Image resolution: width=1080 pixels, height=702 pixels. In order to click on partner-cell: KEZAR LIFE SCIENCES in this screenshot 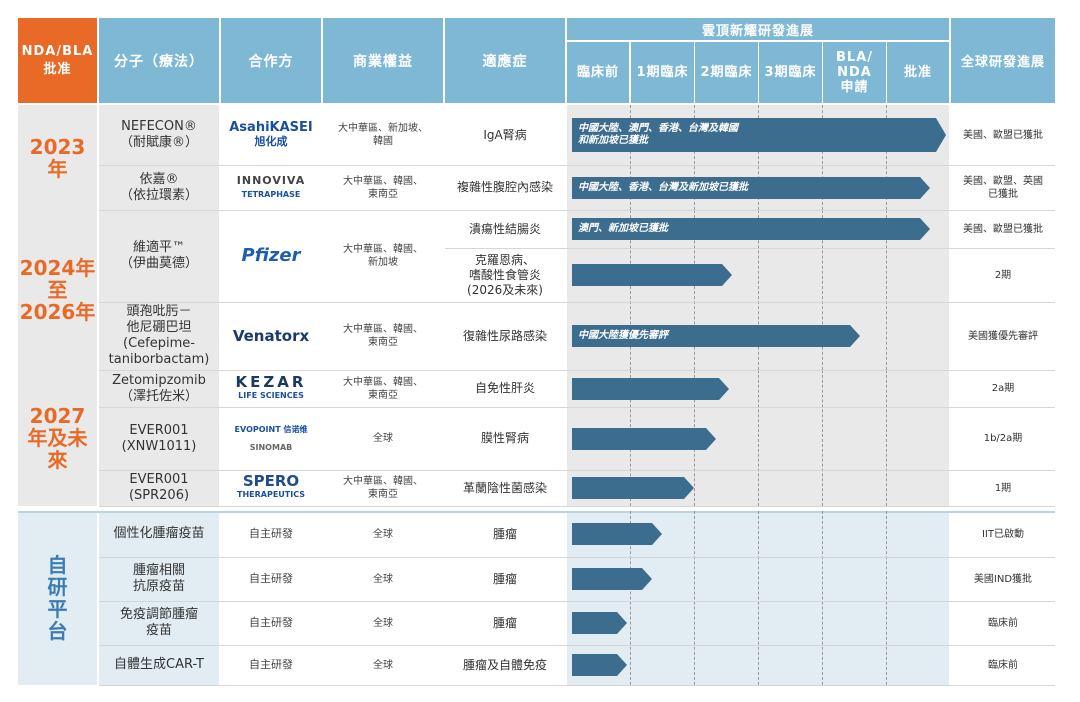, I will do `click(271, 388)`.